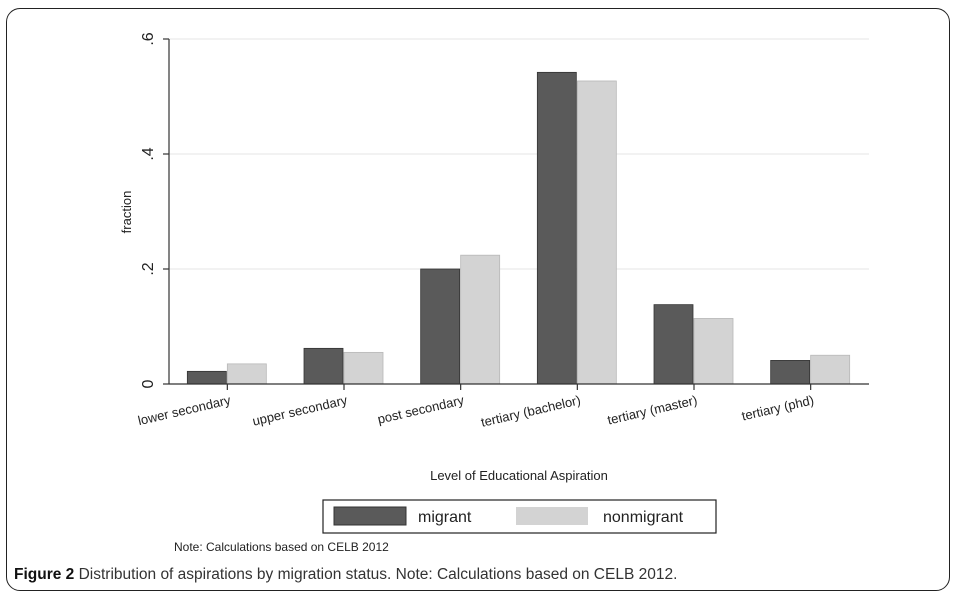 This screenshot has height=600, width=957. Describe the element at coordinates (148, 268) in the screenshot. I see `y-tick-label: .2` at that location.